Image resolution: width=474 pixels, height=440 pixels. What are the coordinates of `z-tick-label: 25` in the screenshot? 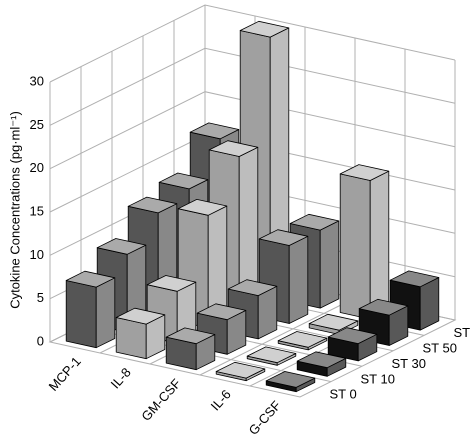 It's located at (37, 124).